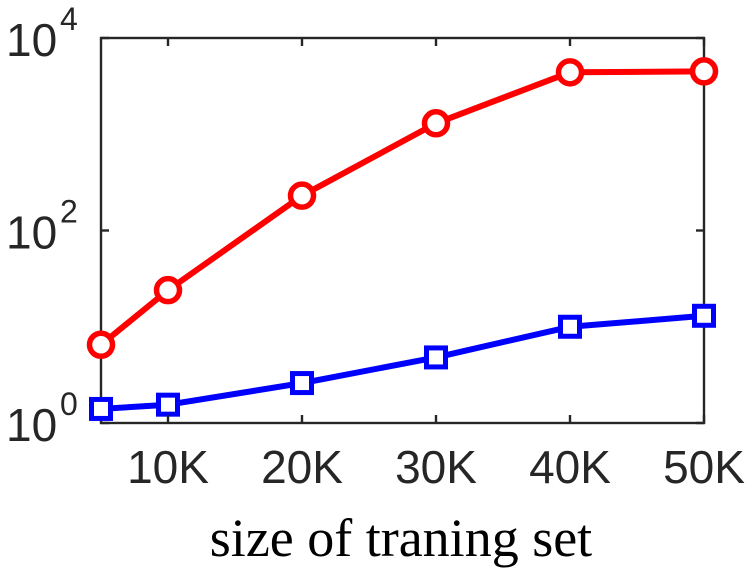  Describe the element at coordinates (69, 212) in the screenshot. I see `y-tick-label-exponent: 2` at that location.